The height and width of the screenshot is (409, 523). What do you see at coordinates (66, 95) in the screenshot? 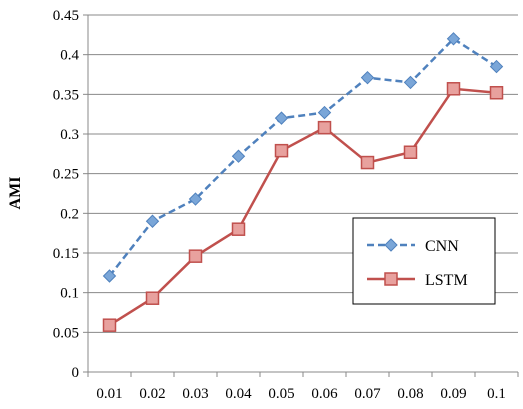
I see `y-tick-label: 0.35` at bounding box center [66, 95].